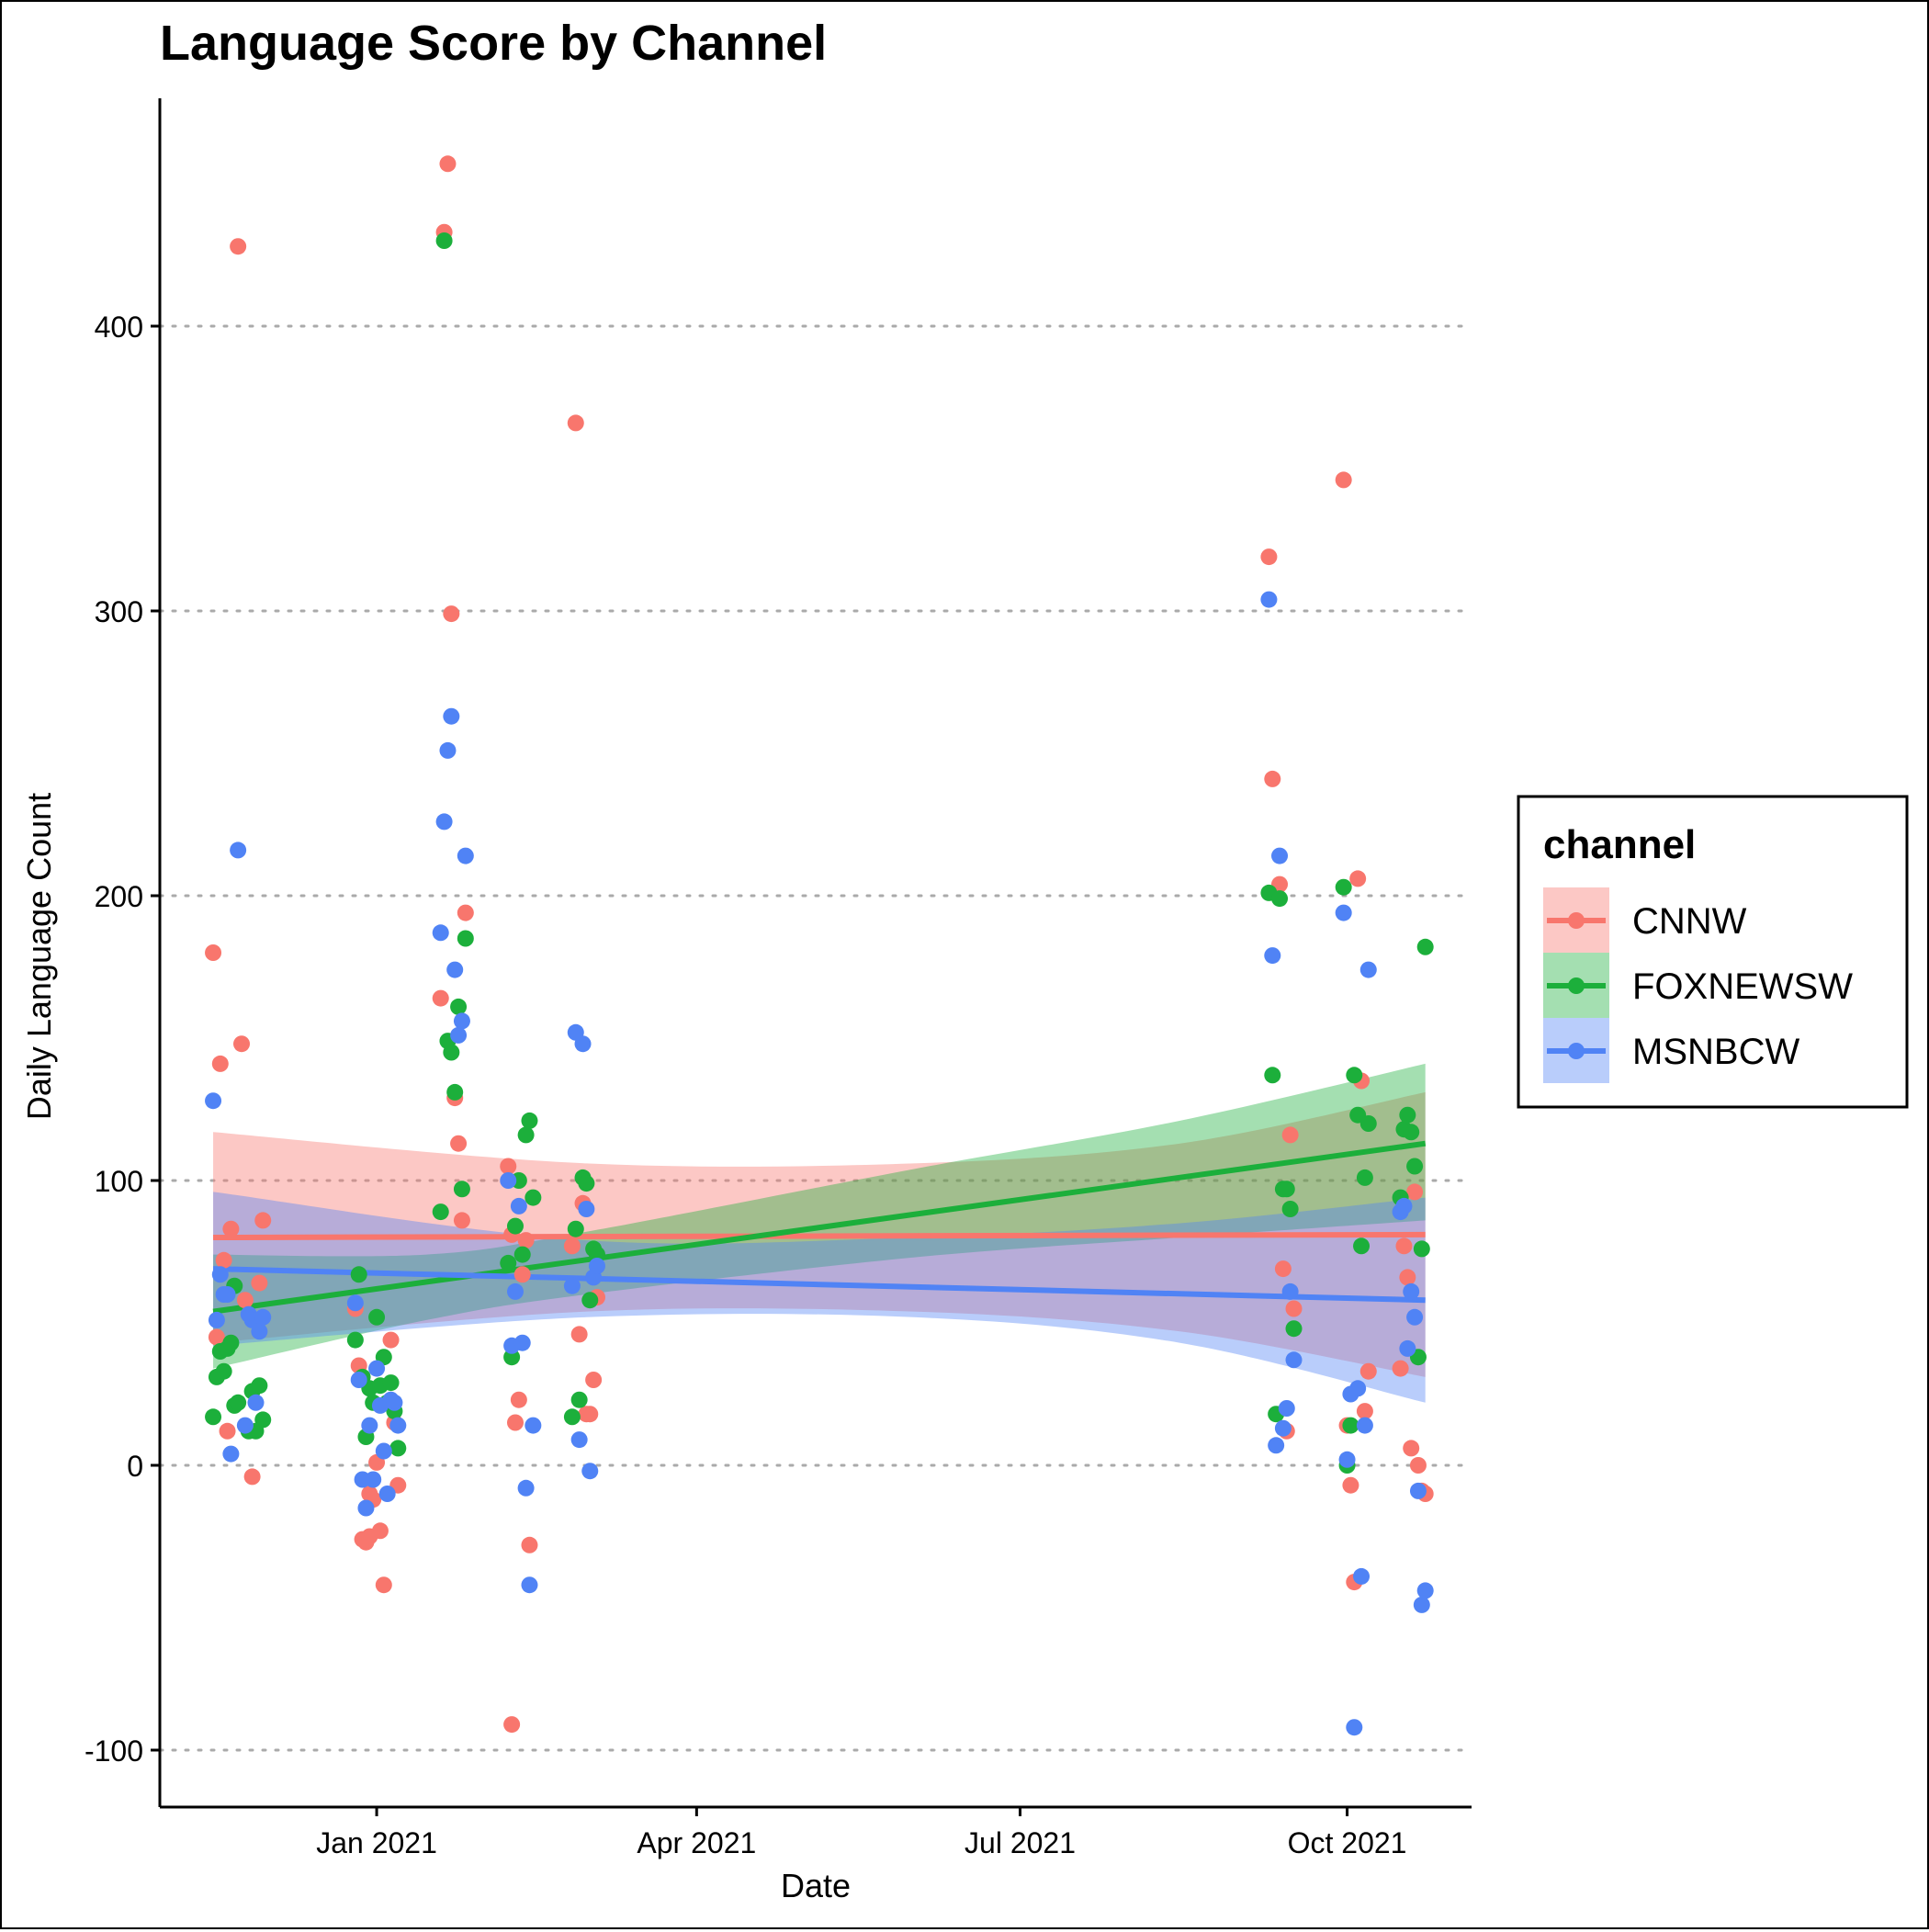 The width and height of the screenshot is (1929, 1932). What do you see at coordinates (819, 1227) in the screenshot?
I see `trend-lines` at bounding box center [819, 1227].